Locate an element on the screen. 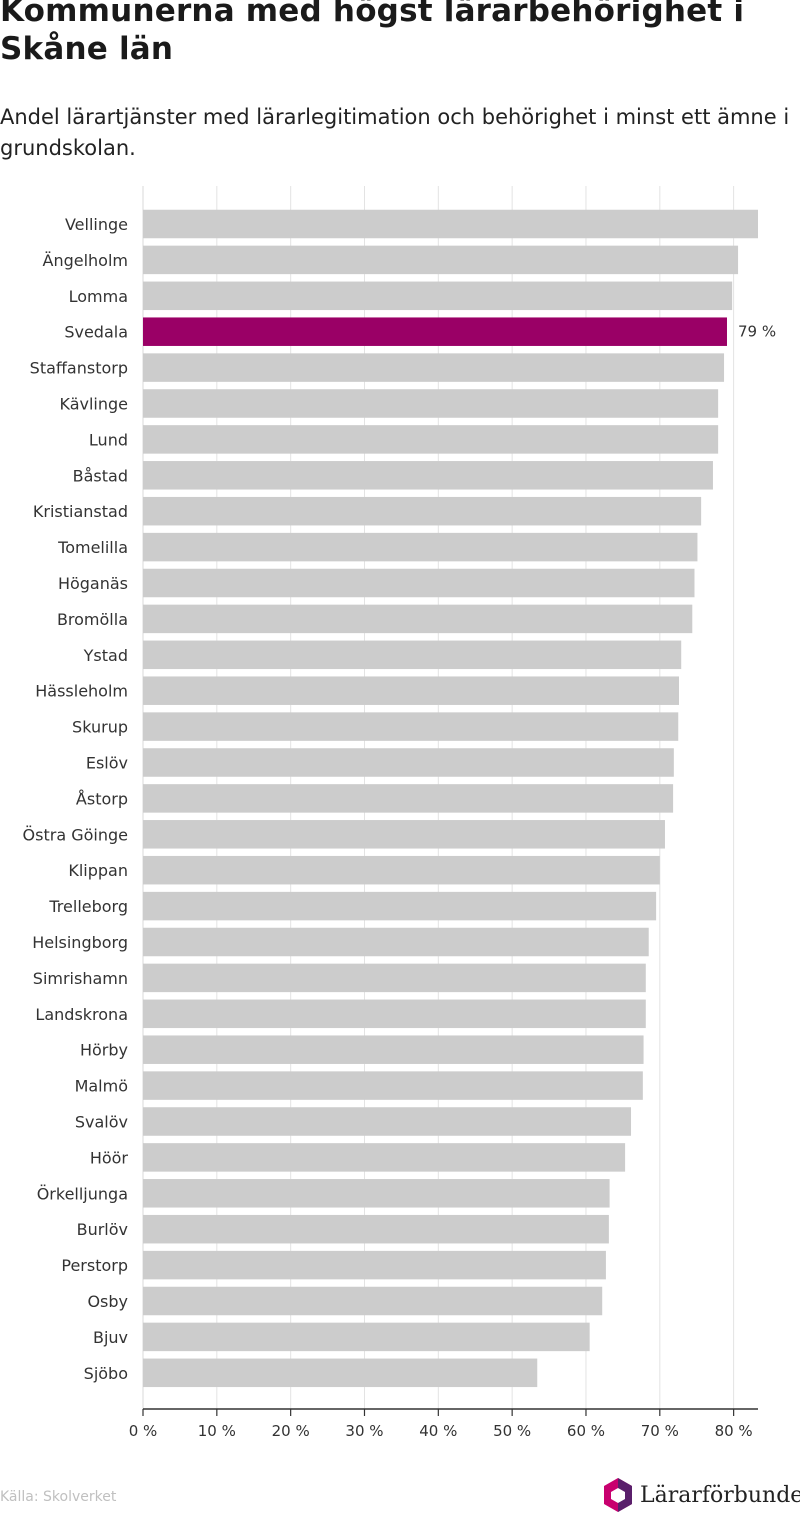 This screenshot has height=1520, width=800. brand-name: Lärarförbundet is located at coordinates (720, 1495).